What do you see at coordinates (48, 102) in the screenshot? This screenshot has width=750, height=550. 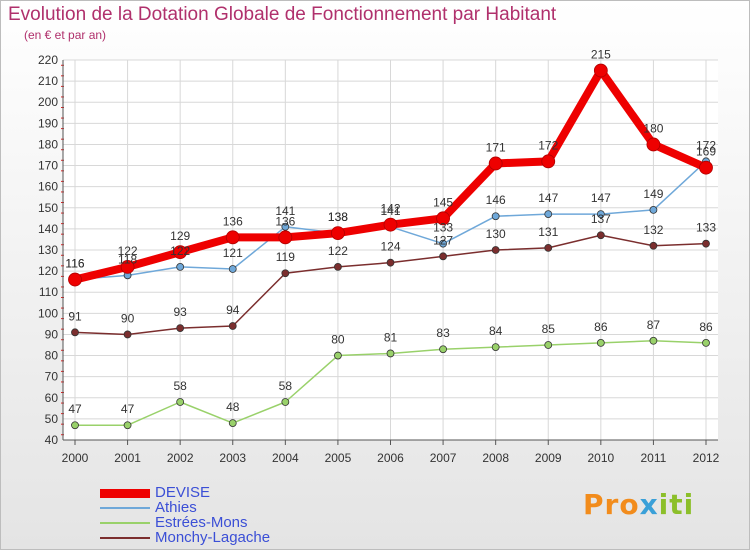 I see `y-tick-label: 200` at bounding box center [48, 102].